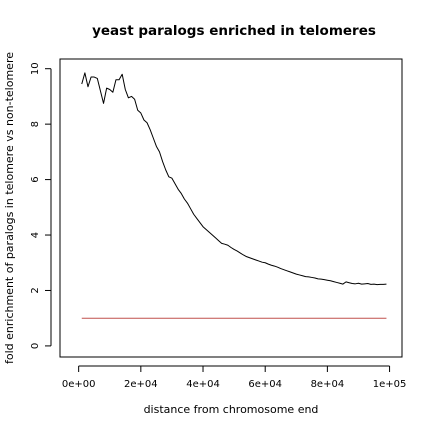 The width and height of the screenshot is (432, 432). What do you see at coordinates (265, 384) in the screenshot?
I see `x-tick-label: 6e+04` at bounding box center [265, 384].